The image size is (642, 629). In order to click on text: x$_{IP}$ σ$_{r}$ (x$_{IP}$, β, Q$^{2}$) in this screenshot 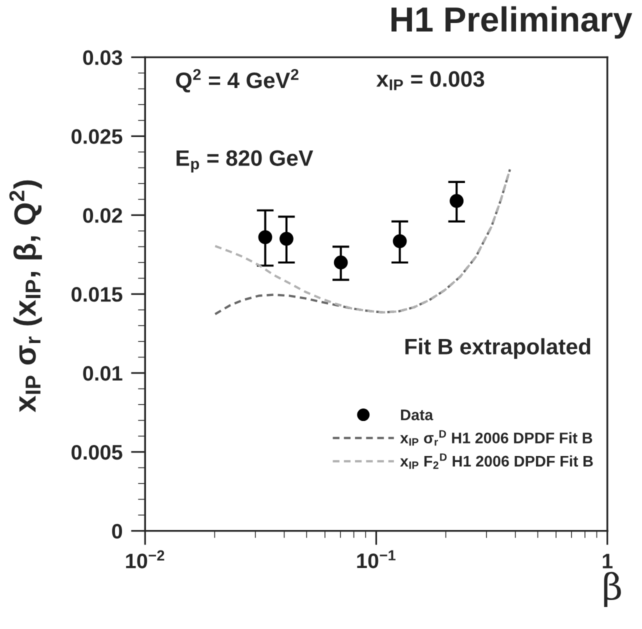, I will do `click(25, 296)`.